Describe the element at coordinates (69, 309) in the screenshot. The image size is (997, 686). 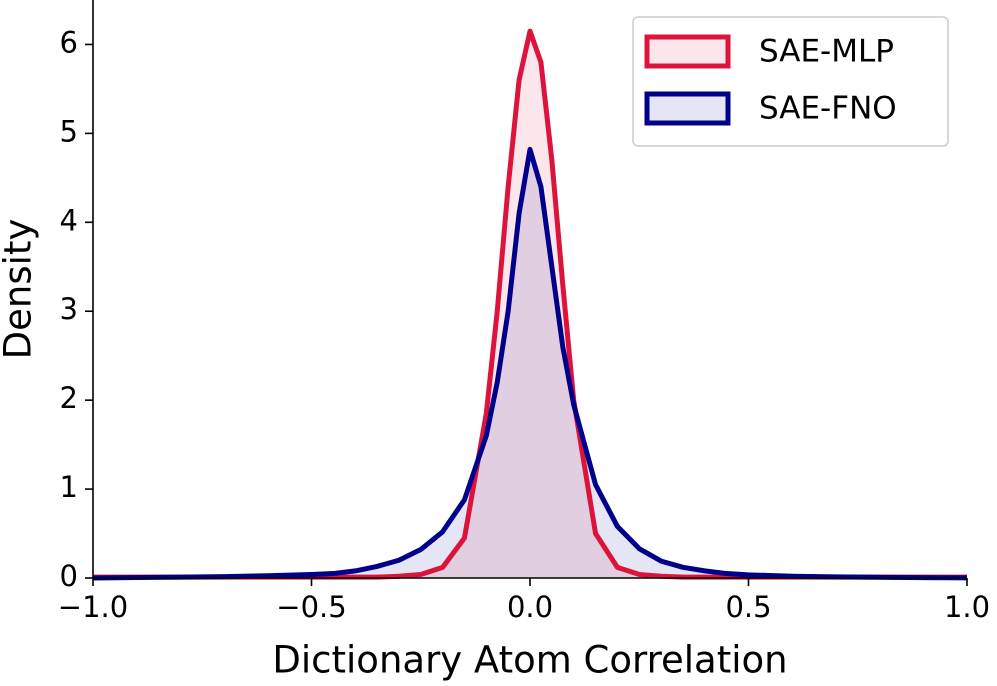
I see `y-tick-label: 3` at that location.